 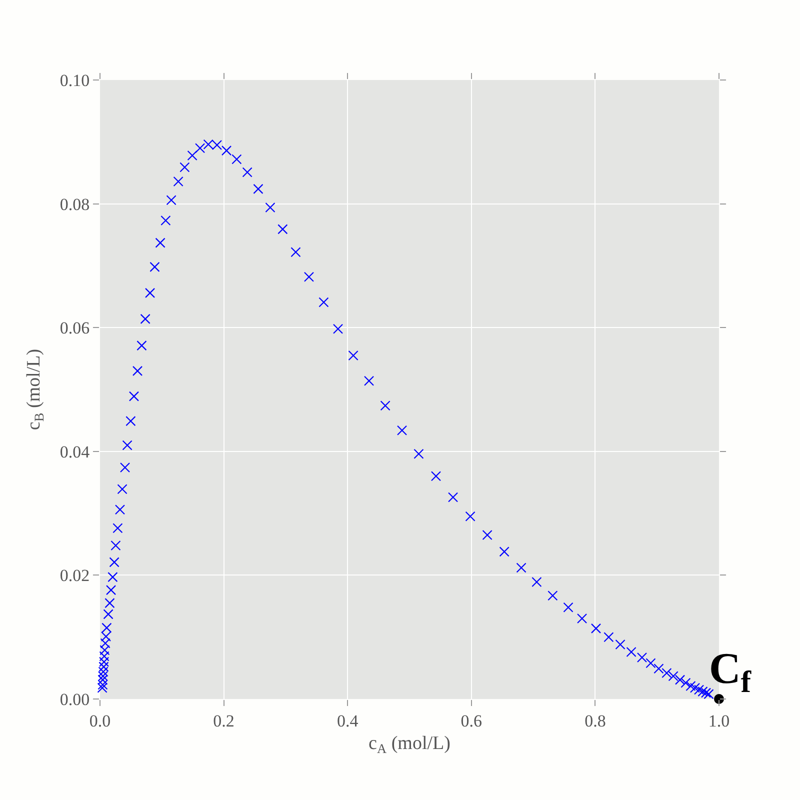 What do you see at coordinates (100, 720) in the screenshot?
I see `x-tick-label: 0.0` at bounding box center [100, 720].